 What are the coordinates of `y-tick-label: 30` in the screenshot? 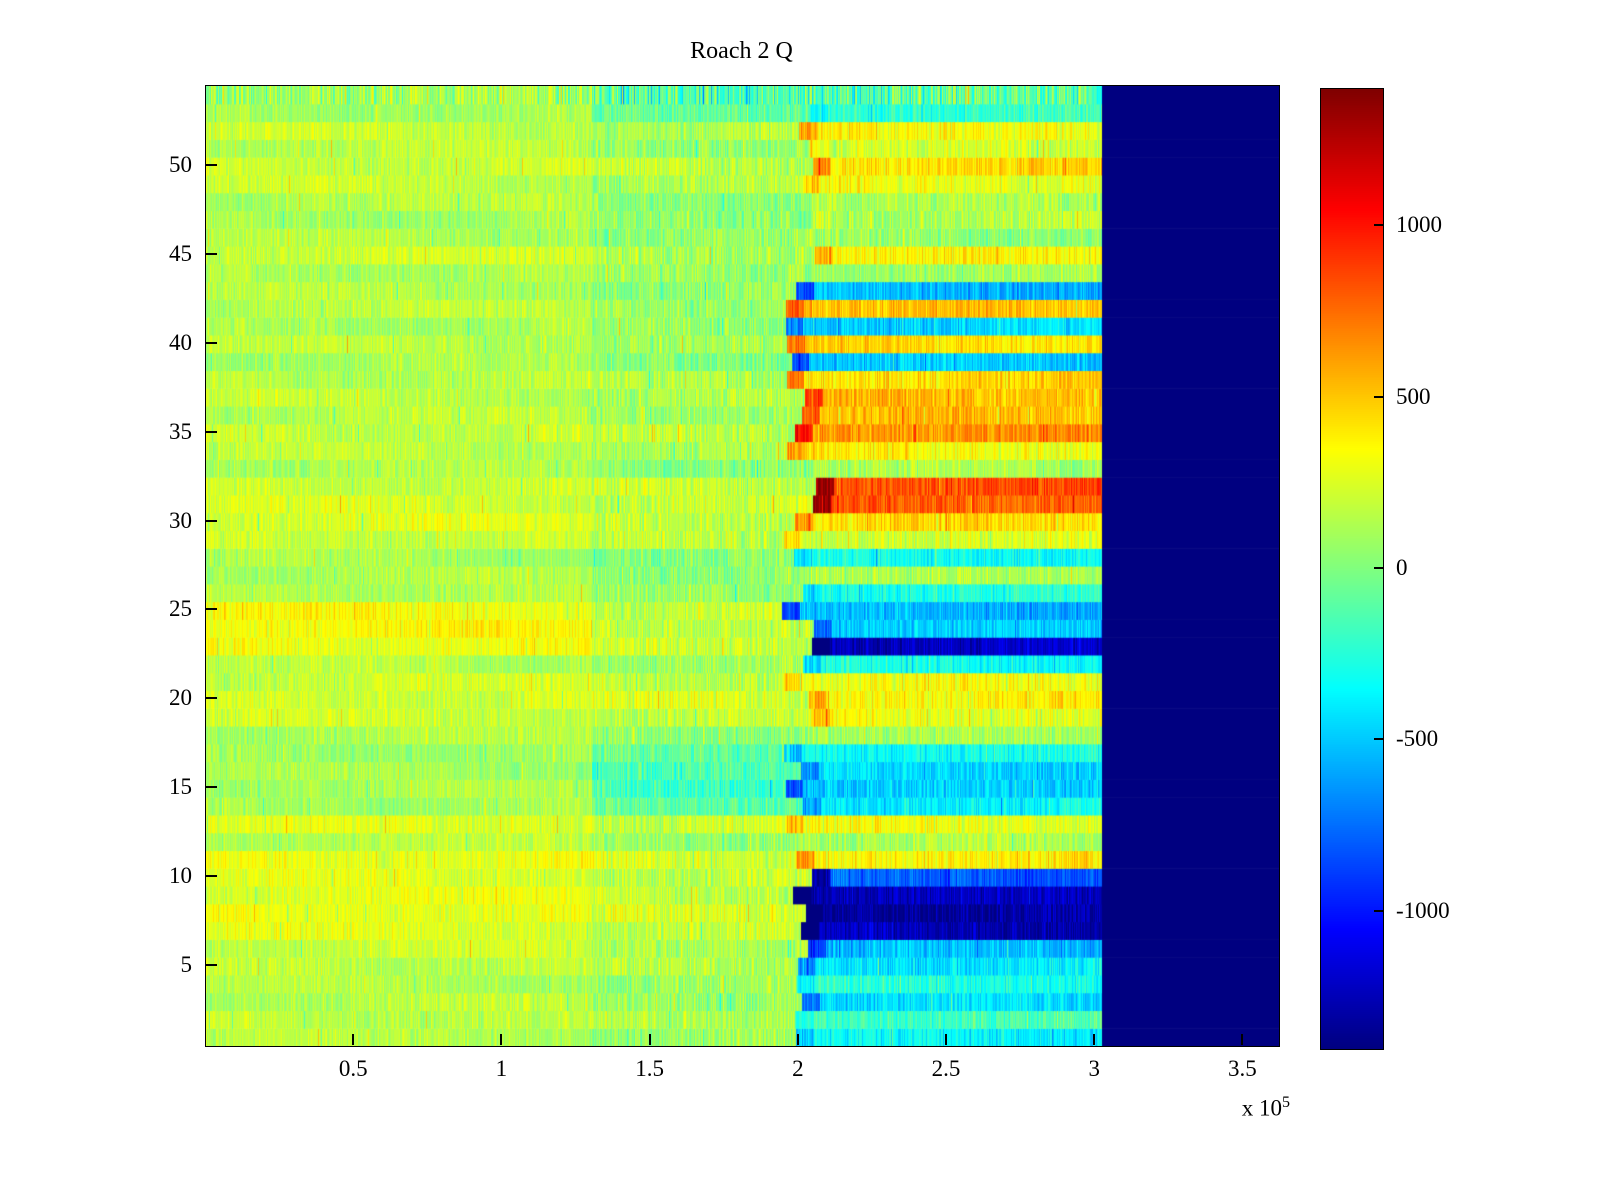 It's located at (180, 520).